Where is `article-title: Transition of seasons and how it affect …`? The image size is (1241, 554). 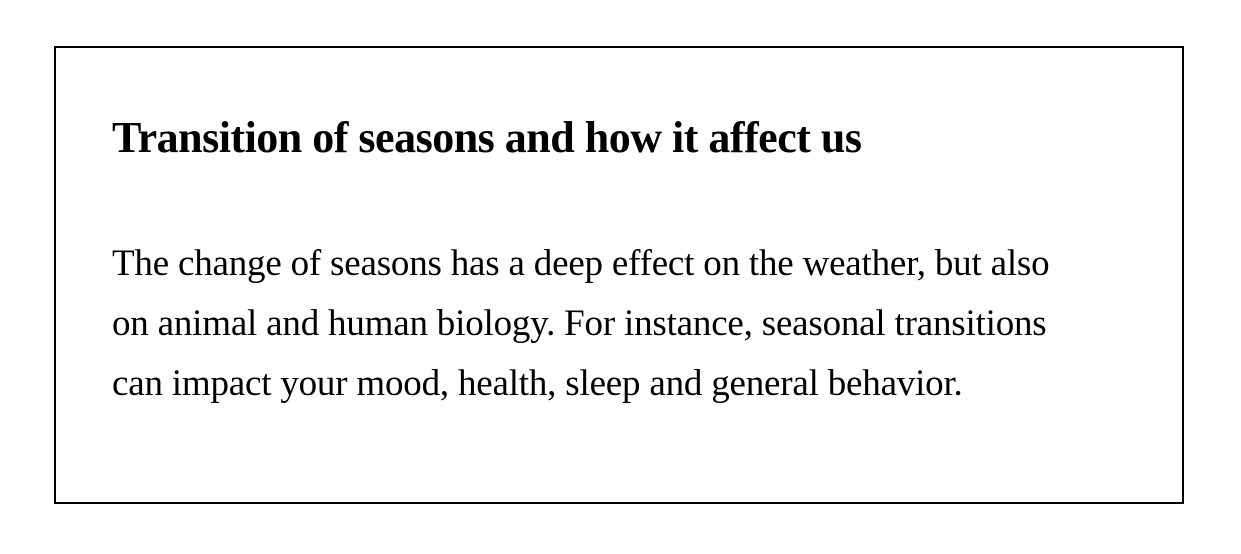
article-title: Transition of seasons and how it affect … is located at coordinates (487, 137).